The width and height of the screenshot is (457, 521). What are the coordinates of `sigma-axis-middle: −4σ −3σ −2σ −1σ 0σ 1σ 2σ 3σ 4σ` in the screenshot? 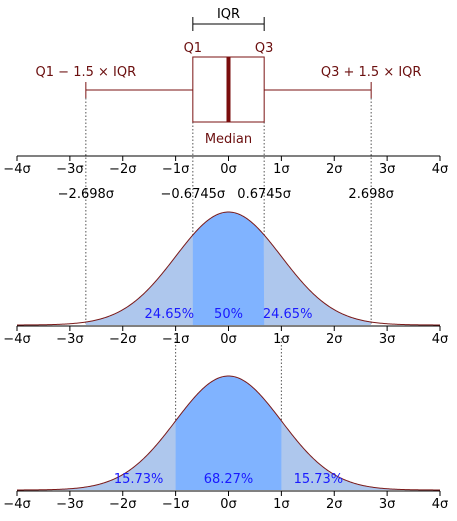 It's located at (226, 336).